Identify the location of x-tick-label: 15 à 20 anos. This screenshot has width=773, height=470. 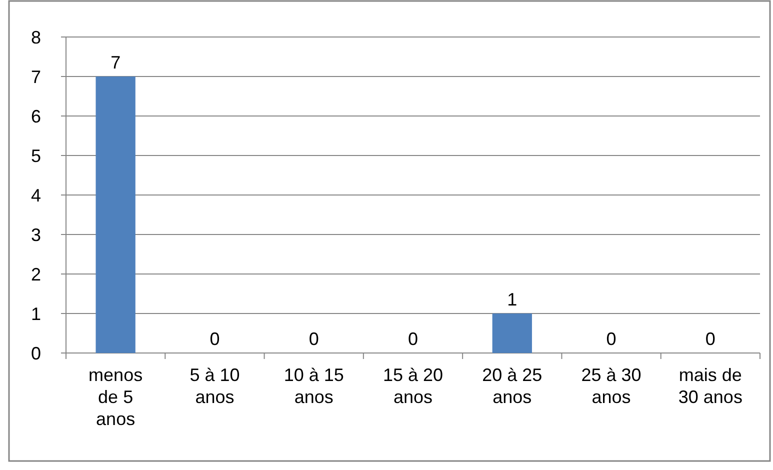
(413, 386).